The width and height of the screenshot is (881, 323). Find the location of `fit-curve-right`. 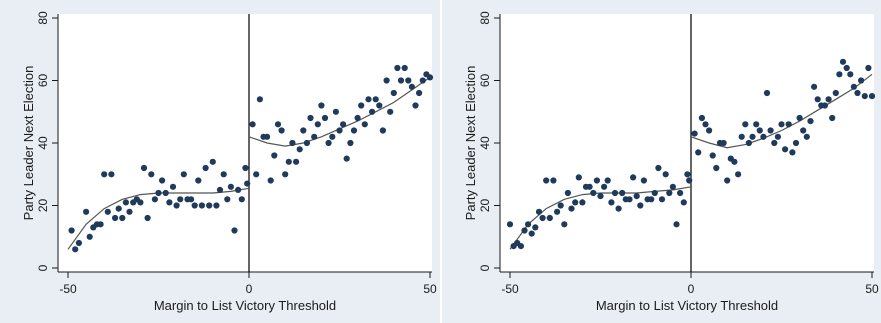

fit-curve-right is located at coordinates (781, 111).